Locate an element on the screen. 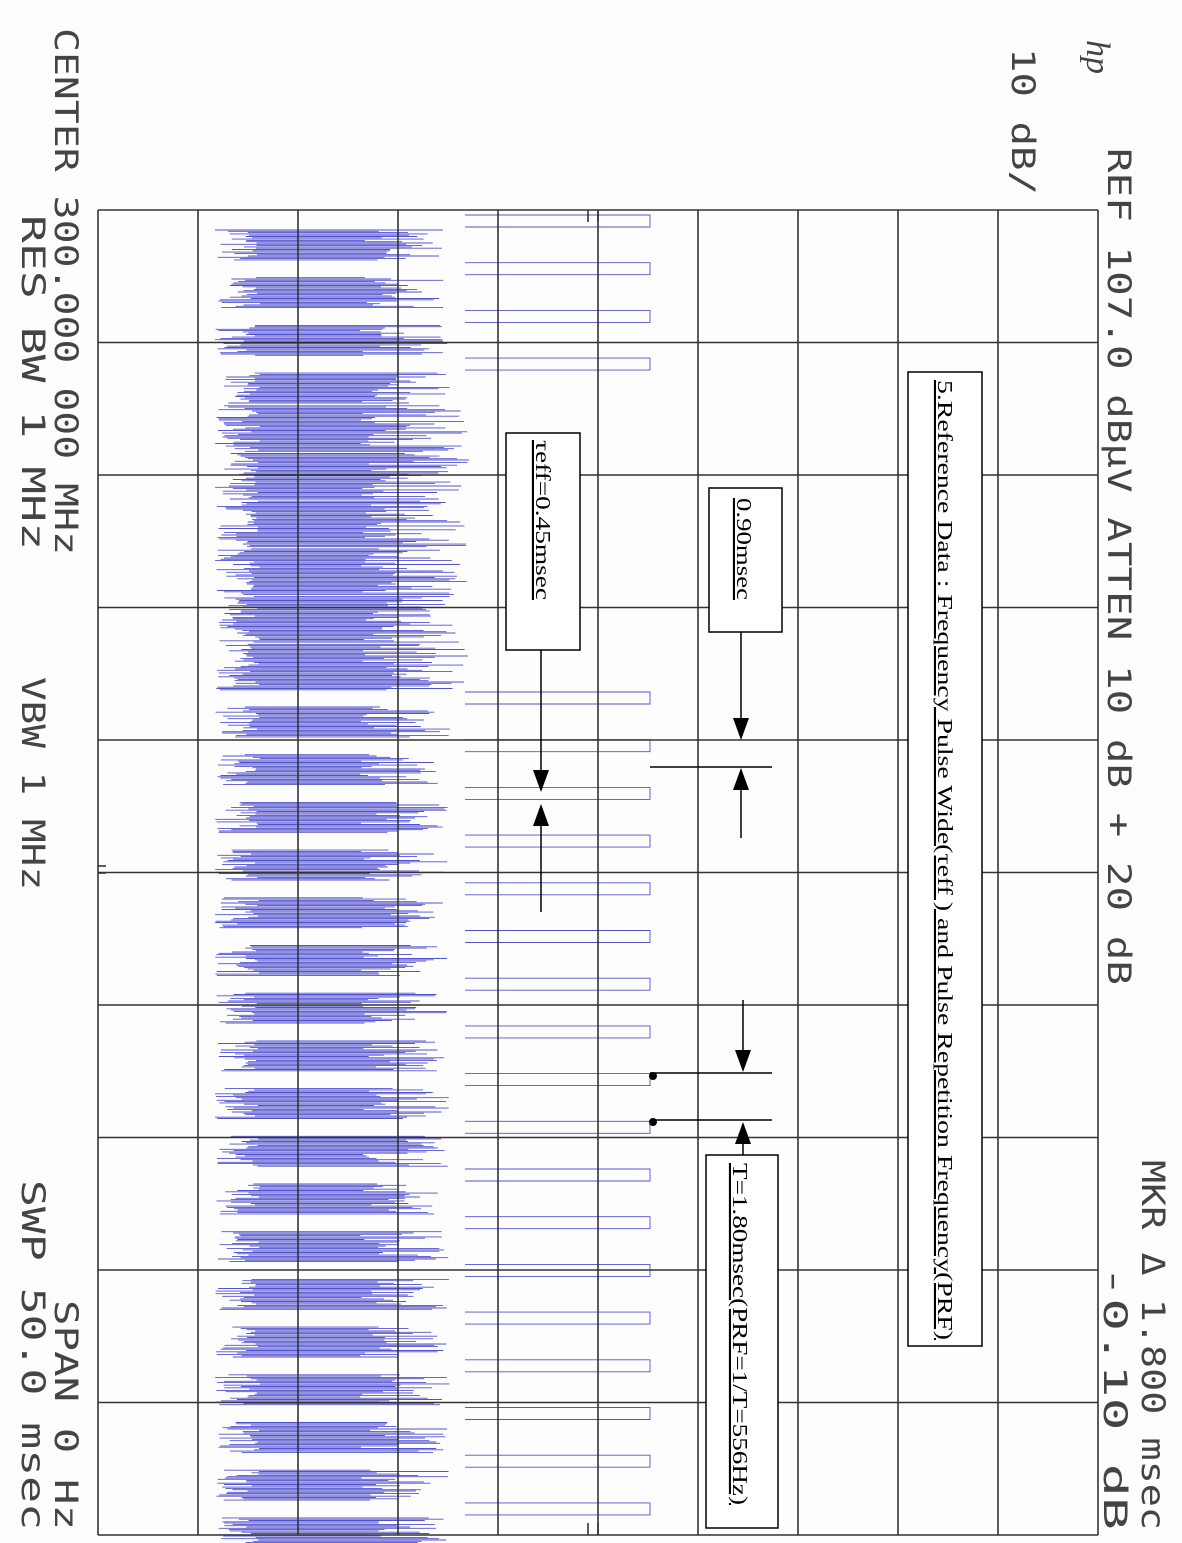  title-box is located at coordinates (945, 859).